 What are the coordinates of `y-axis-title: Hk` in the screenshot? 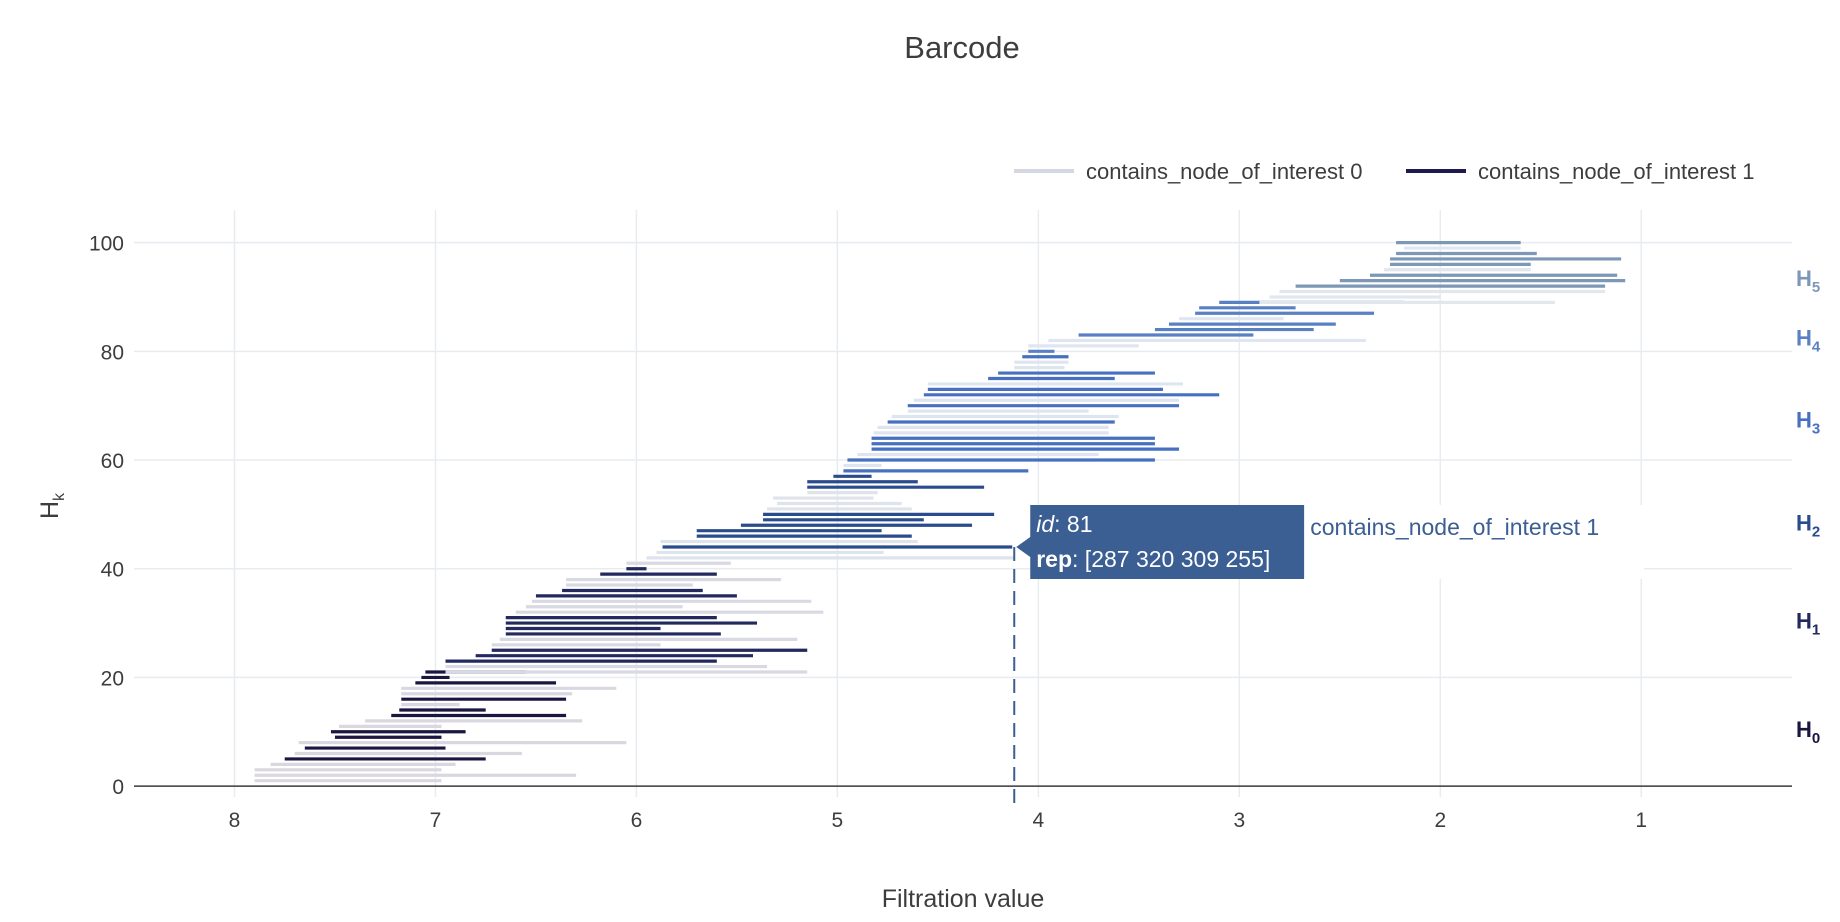 It's located at (52, 505).